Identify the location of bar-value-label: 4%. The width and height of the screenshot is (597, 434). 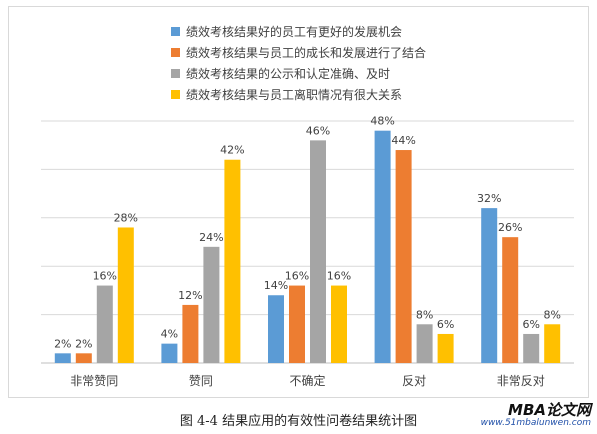
(169, 334).